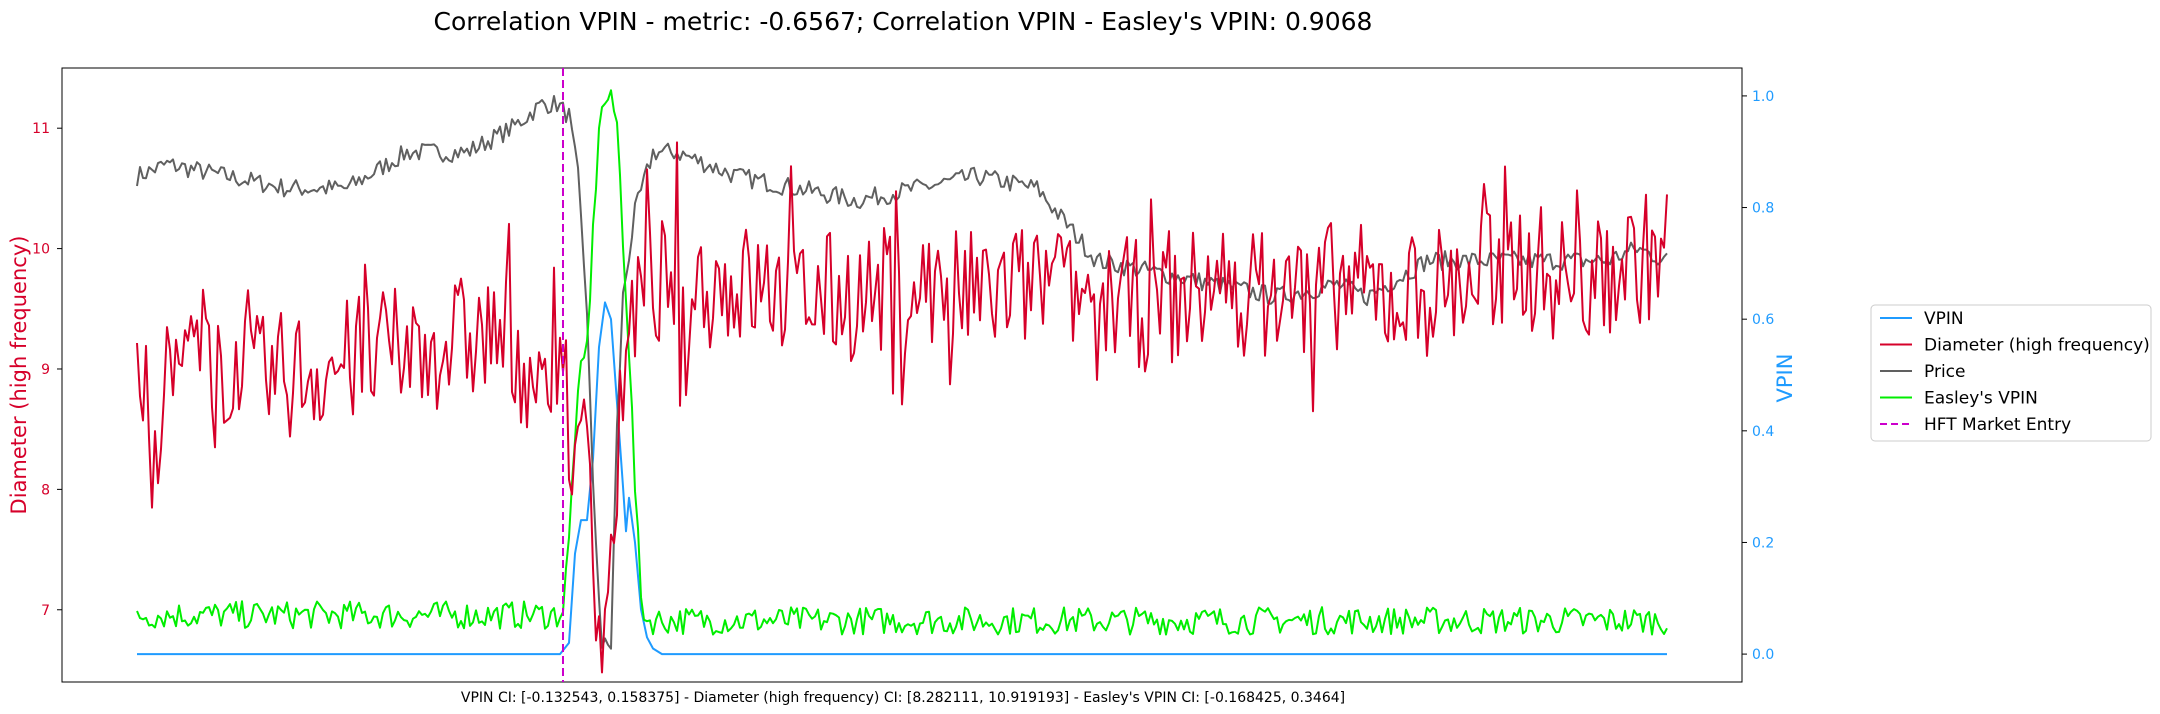 Image resolution: width=2160 pixels, height=714 pixels. Describe the element at coordinates (1944, 319) in the screenshot. I see `legend-label: VPIN` at that location.